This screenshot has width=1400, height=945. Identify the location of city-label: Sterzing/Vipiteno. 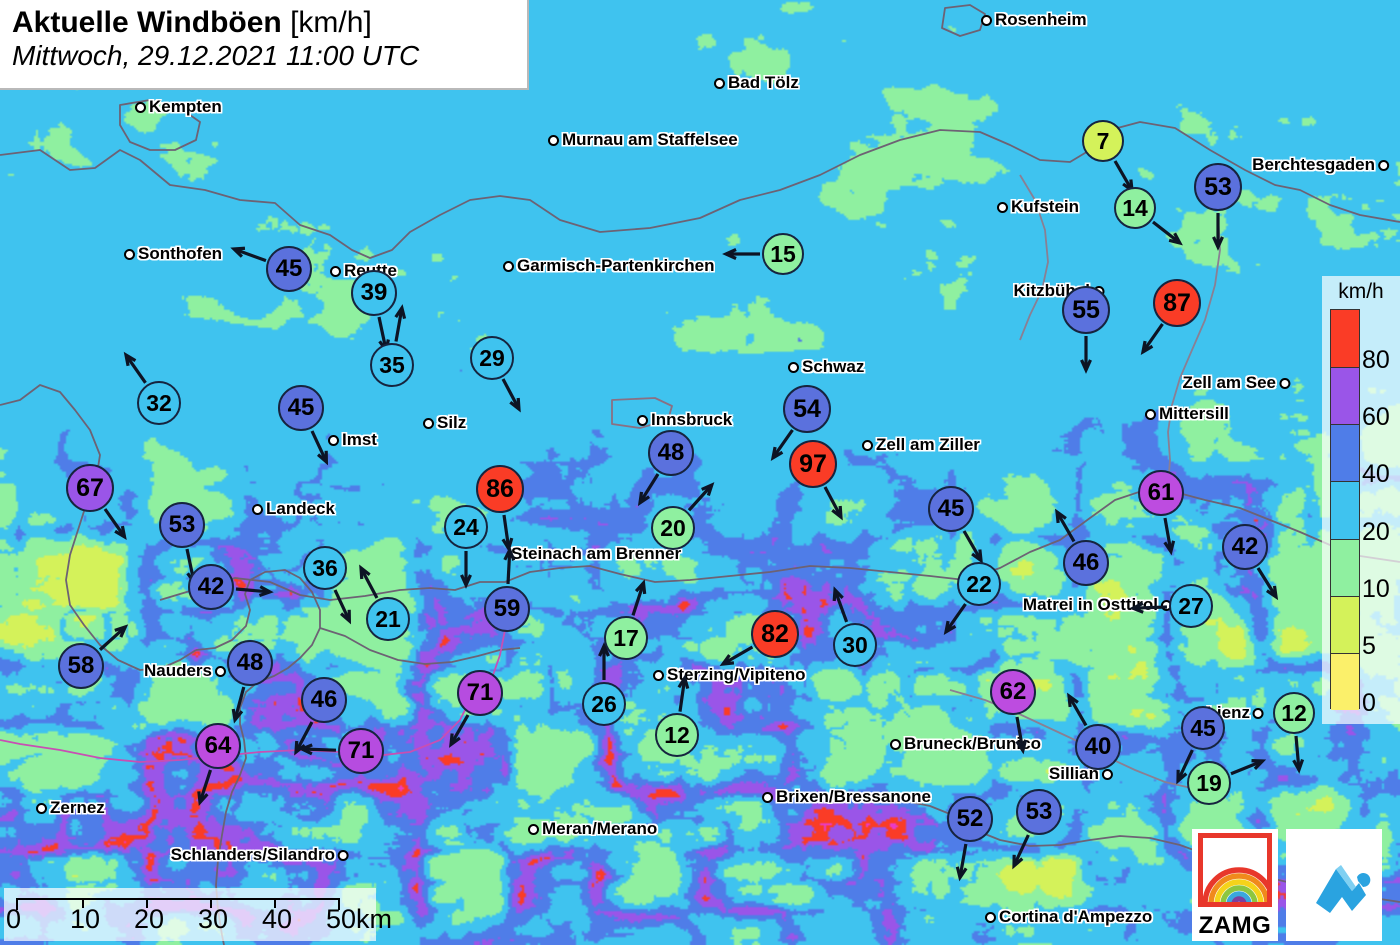
(729, 675).